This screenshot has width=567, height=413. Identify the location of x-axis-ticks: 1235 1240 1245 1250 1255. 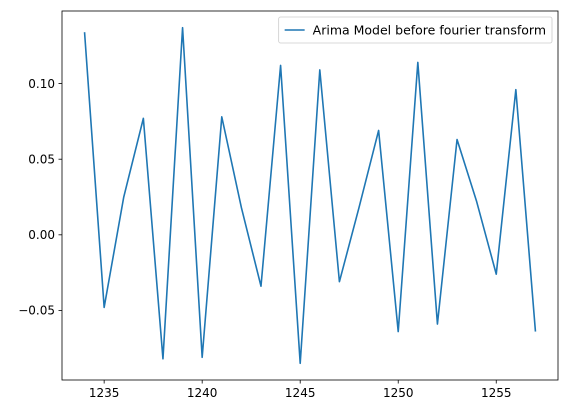
(300, 390).